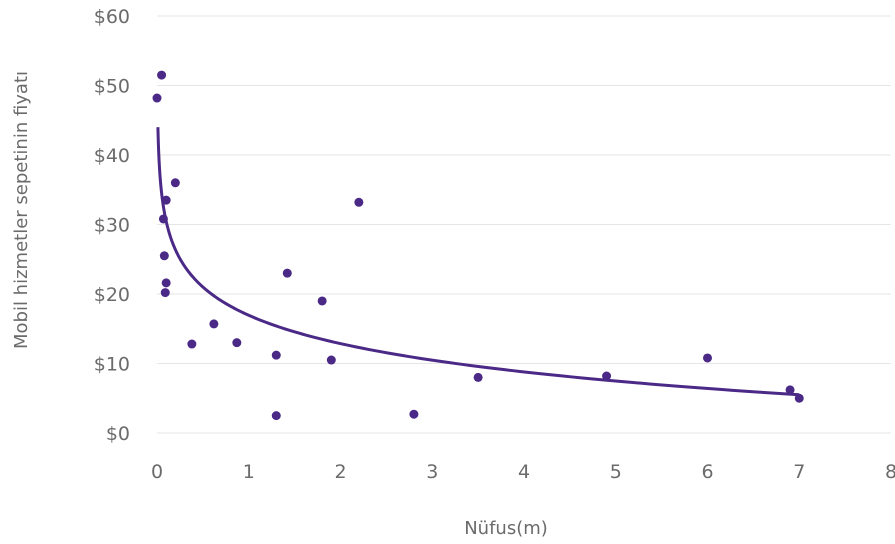 Image resolution: width=895 pixels, height=544 pixels. I want to click on x-tick-label: 6, so click(707, 472).